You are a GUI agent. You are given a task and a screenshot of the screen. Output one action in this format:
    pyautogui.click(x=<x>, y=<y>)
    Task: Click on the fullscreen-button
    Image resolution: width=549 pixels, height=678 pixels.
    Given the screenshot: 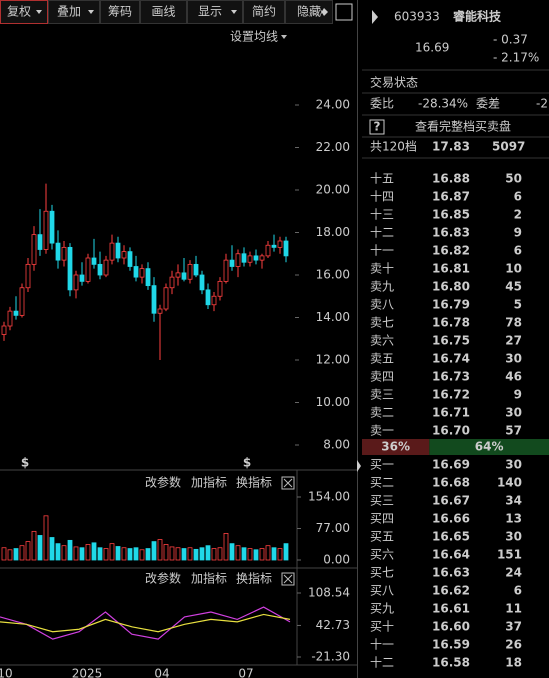 What is the action you would take?
    pyautogui.click(x=344, y=12)
    